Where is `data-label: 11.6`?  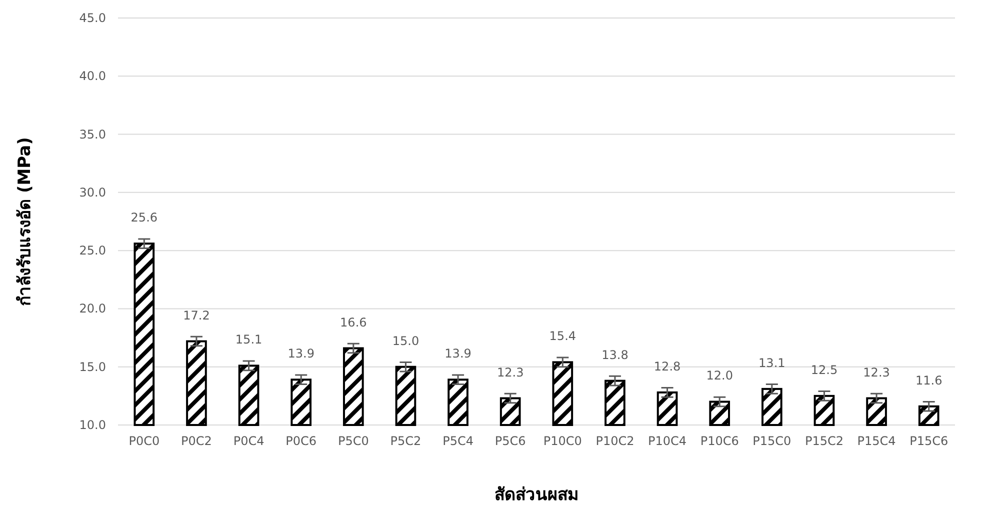
data-label: 11.6 is located at coordinates (928, 380).